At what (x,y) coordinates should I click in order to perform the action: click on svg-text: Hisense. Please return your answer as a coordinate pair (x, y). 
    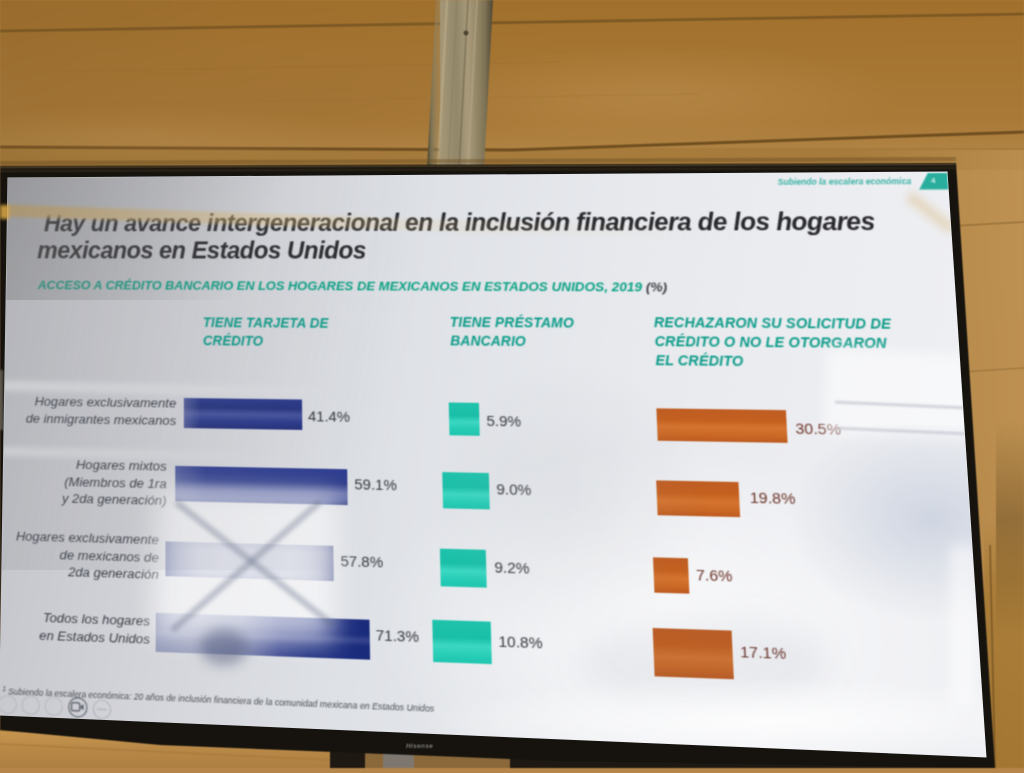
    Looking at the image, I should click on (419, 746).